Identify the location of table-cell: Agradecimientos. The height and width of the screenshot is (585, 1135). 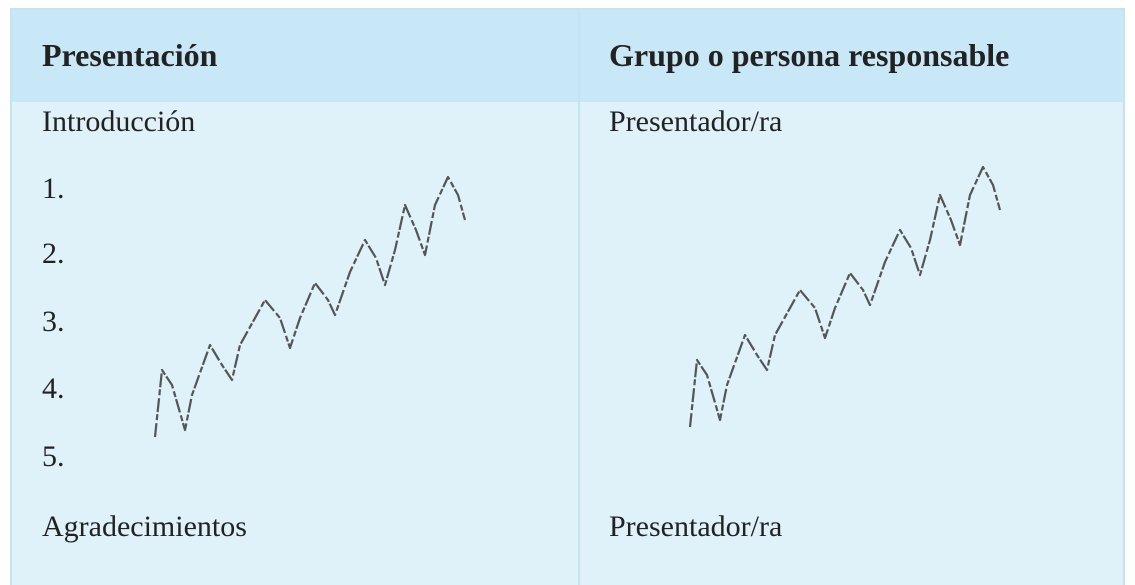
(144, 526).